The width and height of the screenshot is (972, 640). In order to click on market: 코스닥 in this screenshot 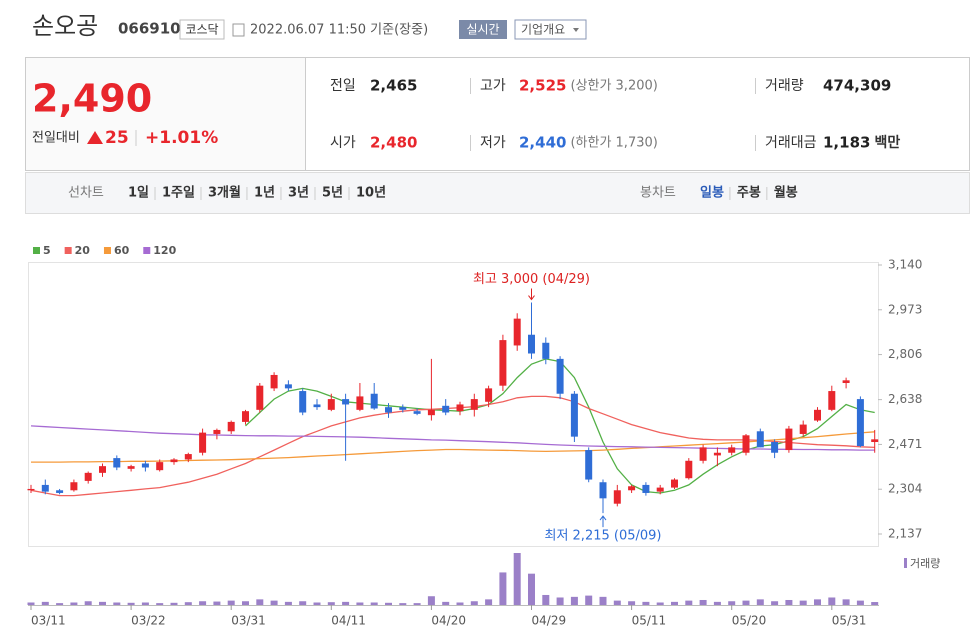, I will do `click(201, 30)`.